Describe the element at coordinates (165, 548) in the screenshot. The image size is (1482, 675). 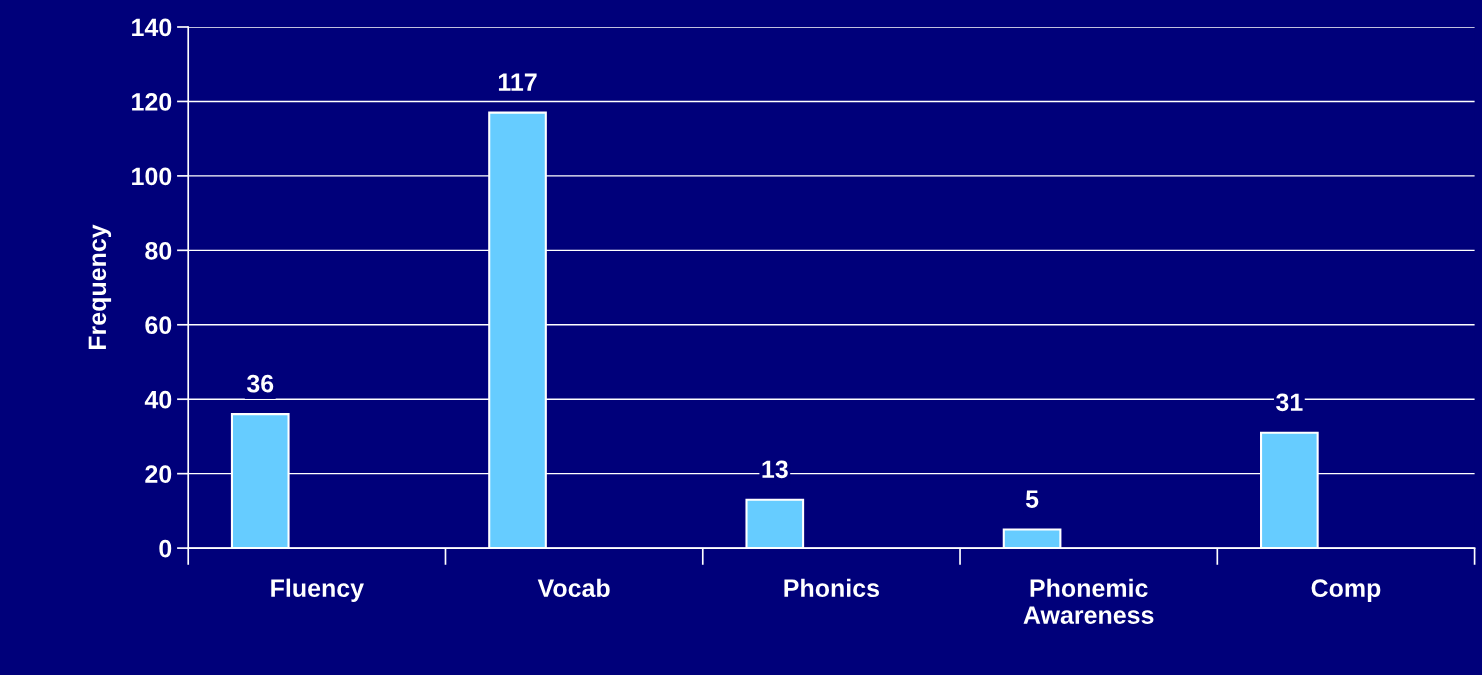
I see `y-tick-label: 0` at that location.